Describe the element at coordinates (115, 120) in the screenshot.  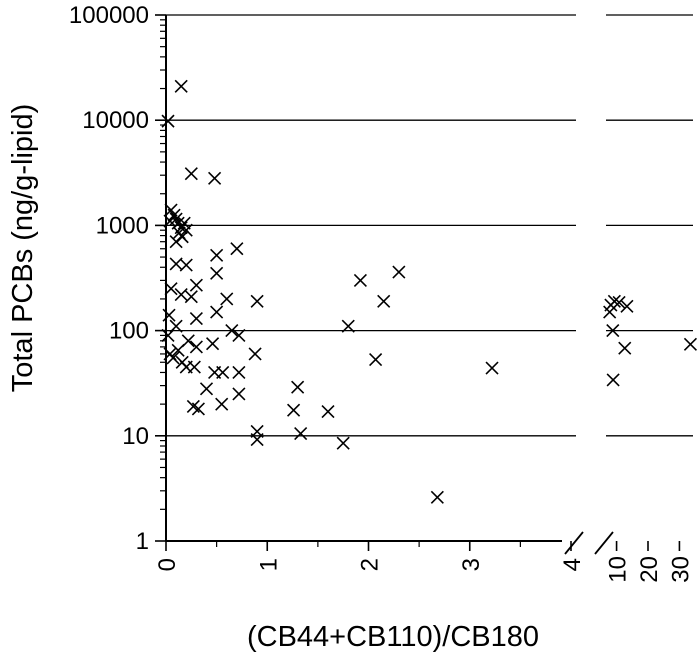
I see `y-tick-label: 10000` at that location.